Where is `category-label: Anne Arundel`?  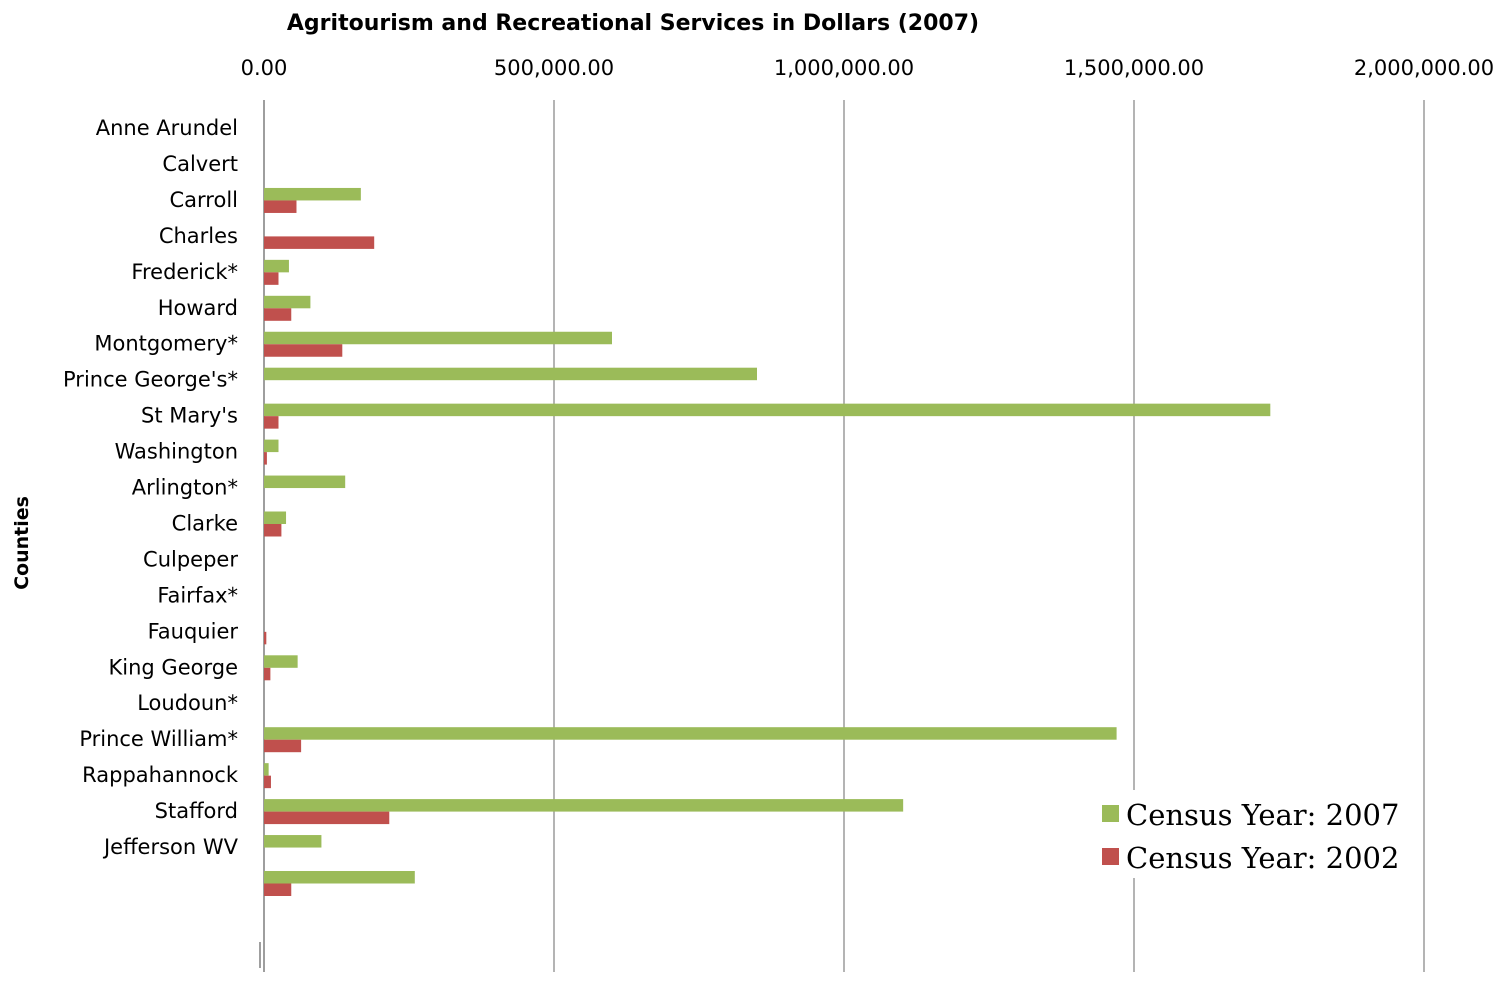
category-label: Anne Arundel is located at coordinates (167, 128).